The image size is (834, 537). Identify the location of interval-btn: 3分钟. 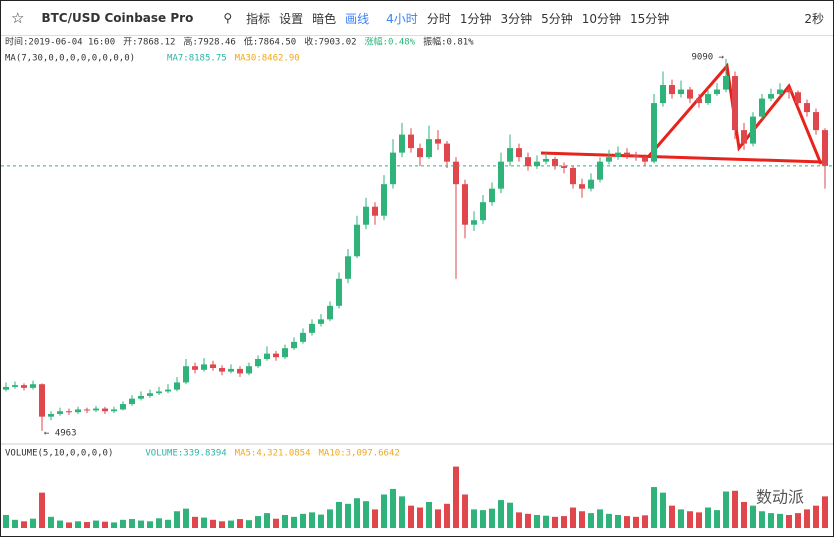
(516, 18).